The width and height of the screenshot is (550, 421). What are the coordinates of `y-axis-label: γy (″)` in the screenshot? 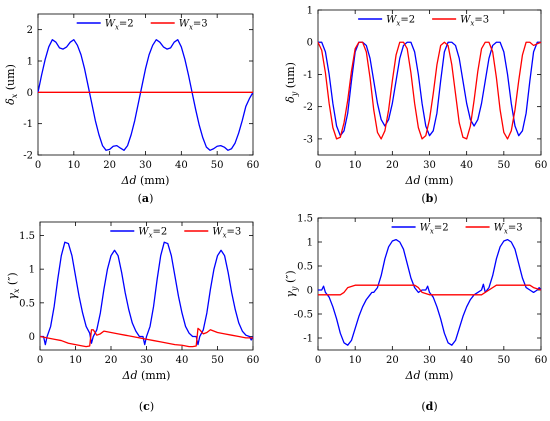 It's located at (291, 283).